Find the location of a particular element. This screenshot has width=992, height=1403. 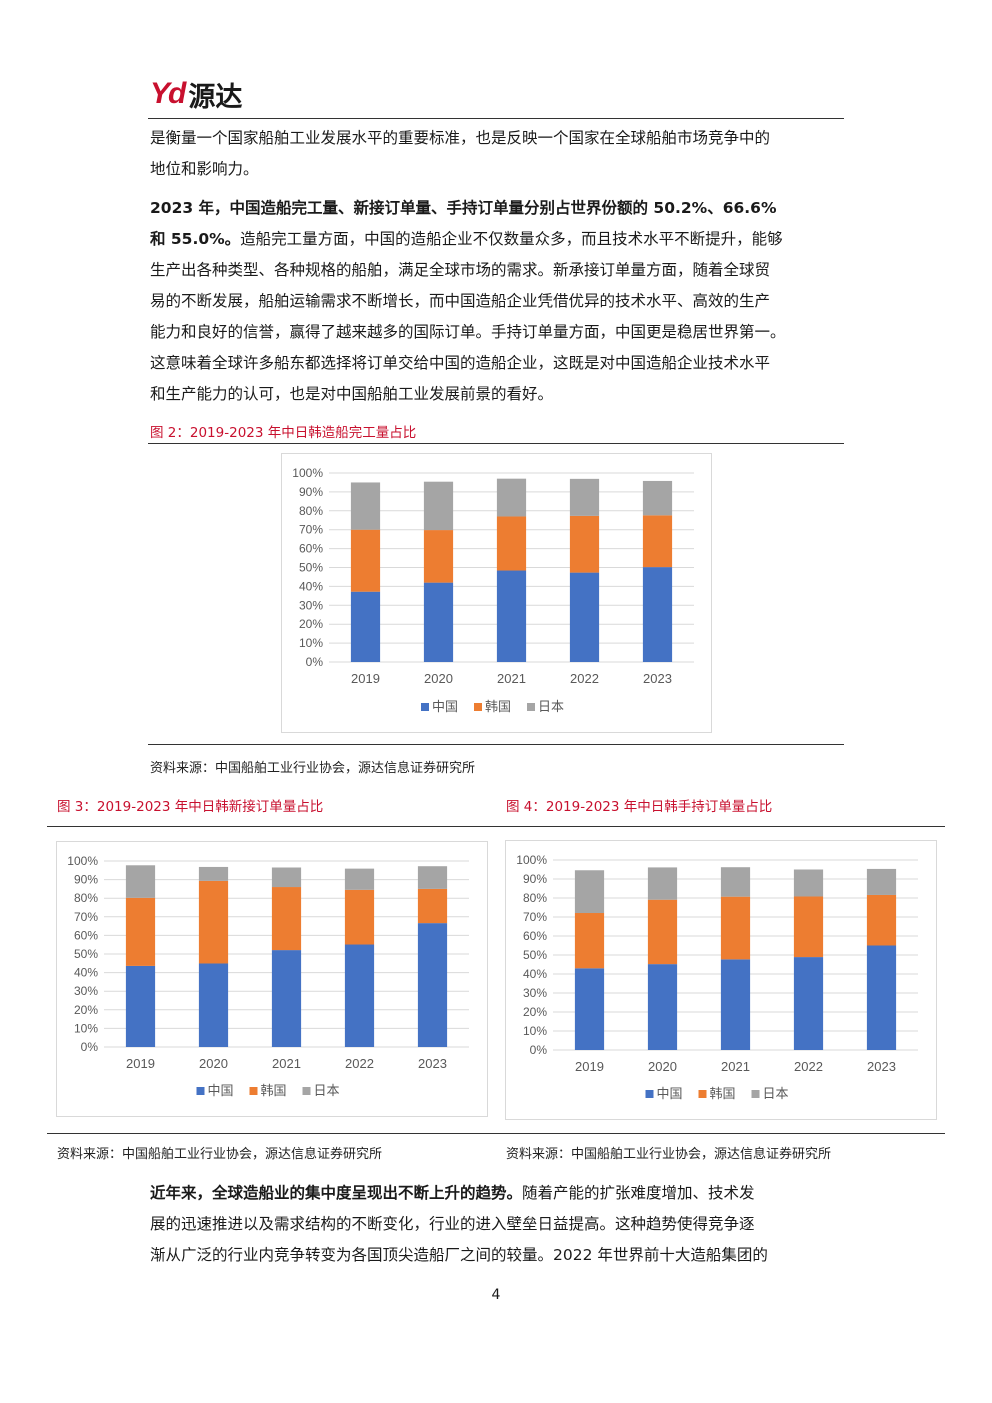

figure-2-title: 图 2：2019-2023 年中日韩造船完工量占比 is located at coordinates (283, 433).